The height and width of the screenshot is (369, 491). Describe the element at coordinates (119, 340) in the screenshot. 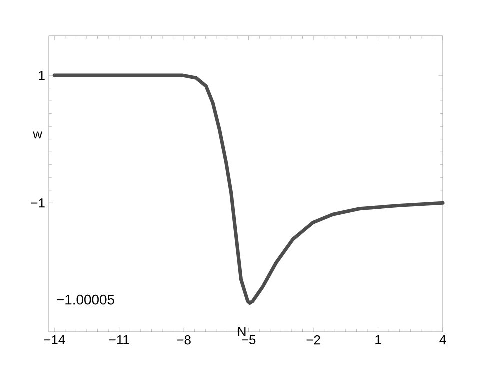

I see `x-tick-label: −11` at that location.